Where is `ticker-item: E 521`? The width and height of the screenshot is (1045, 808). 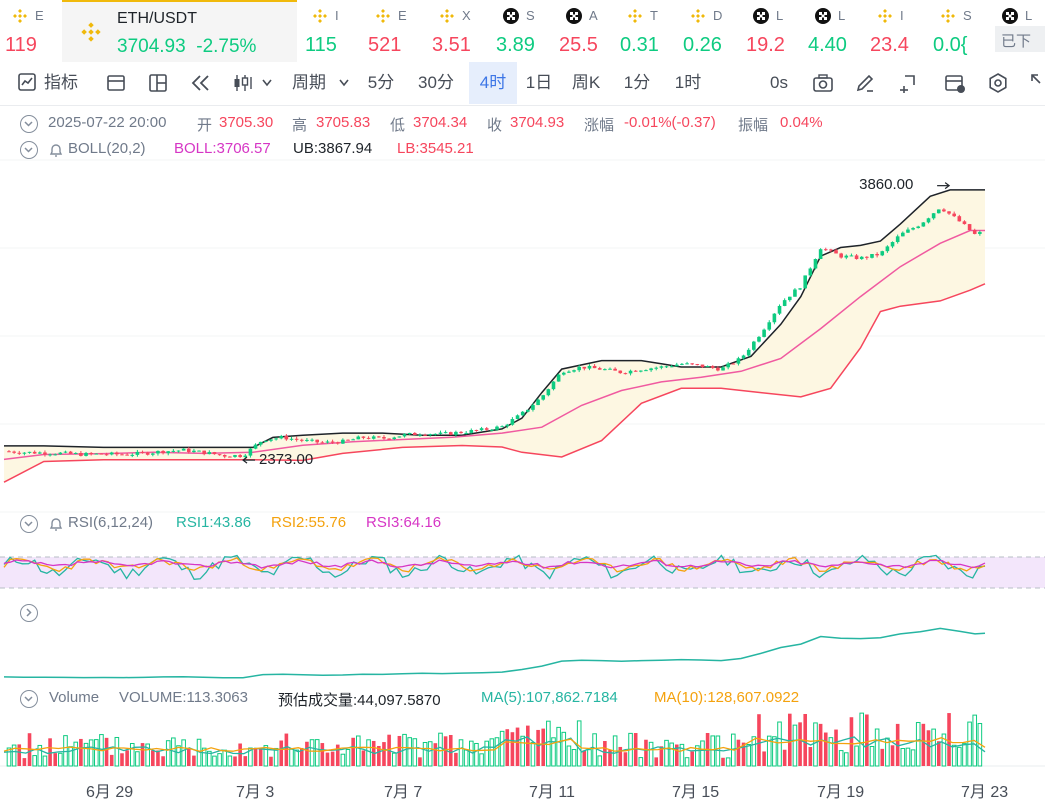
ticker-item: E 521 is located at coordinates (398, 31).